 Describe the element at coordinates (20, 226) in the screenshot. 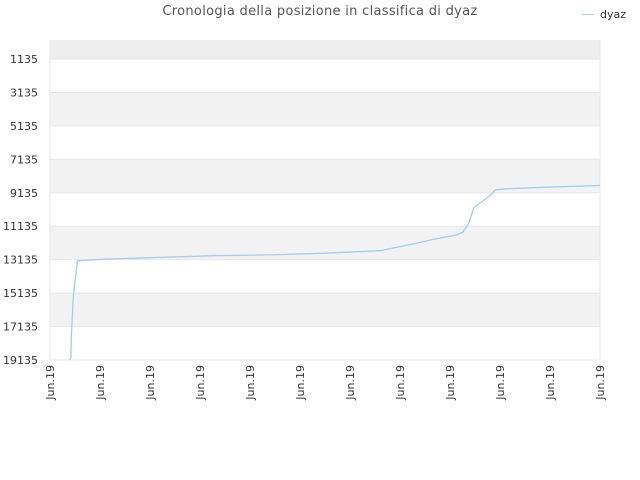

I see `y-tick-label: 11135` at that location.